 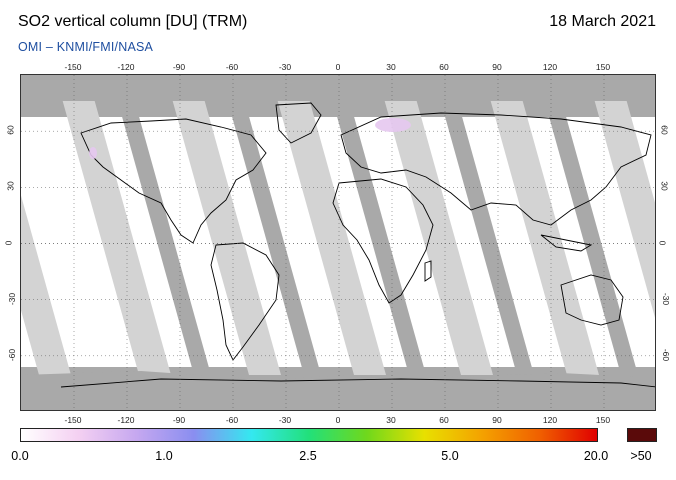 I want to click on map-title: SO2 vertical column [DU] (TRM), so click(x=133, y=21).